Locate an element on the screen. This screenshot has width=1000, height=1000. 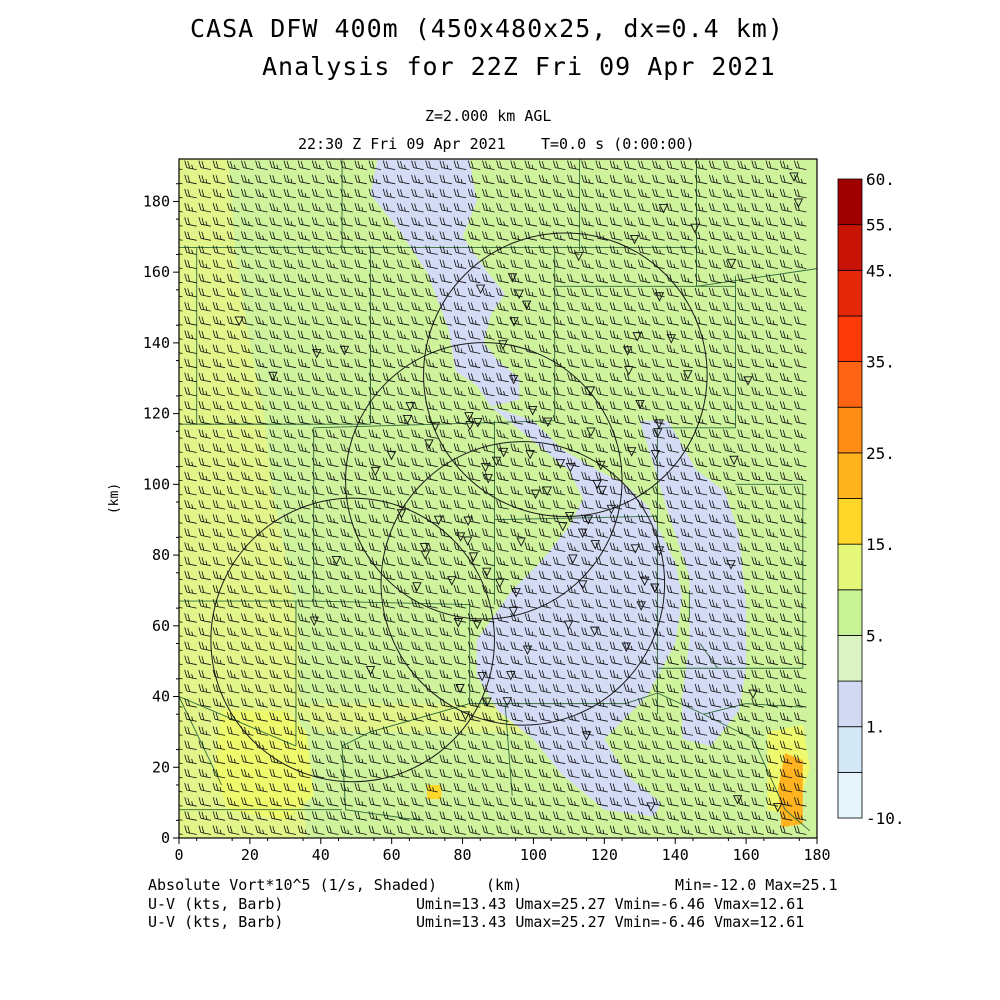
color-bar-label: 45. is located at coordinates (880, 270).